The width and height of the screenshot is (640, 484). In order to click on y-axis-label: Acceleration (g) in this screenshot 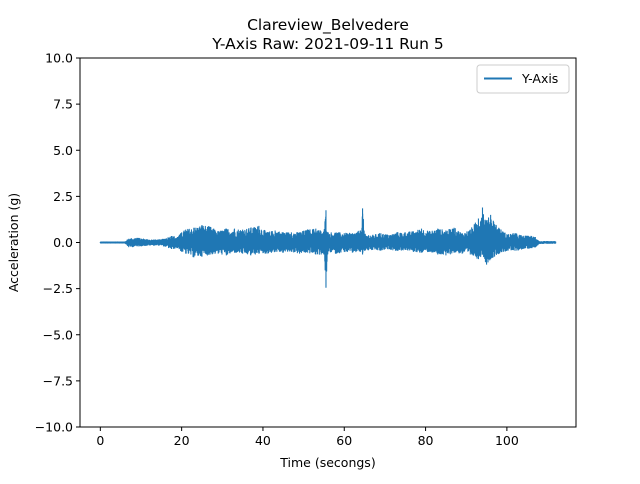, I will do `click(13, 242)`.